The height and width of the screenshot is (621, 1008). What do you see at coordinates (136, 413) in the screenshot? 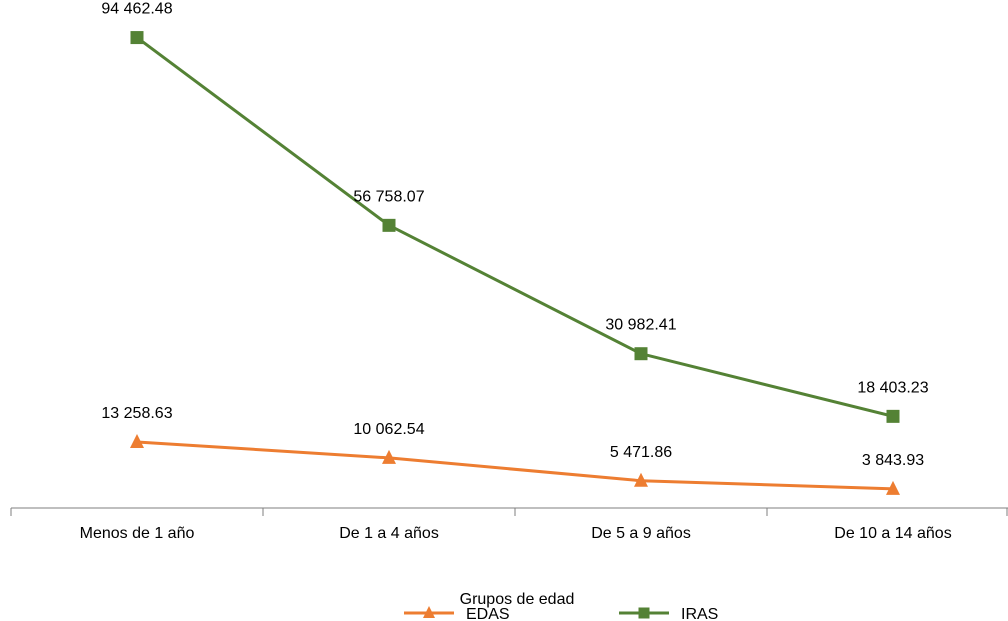
I see `data-label: 13 258.63` at bounding box center [136, 413].